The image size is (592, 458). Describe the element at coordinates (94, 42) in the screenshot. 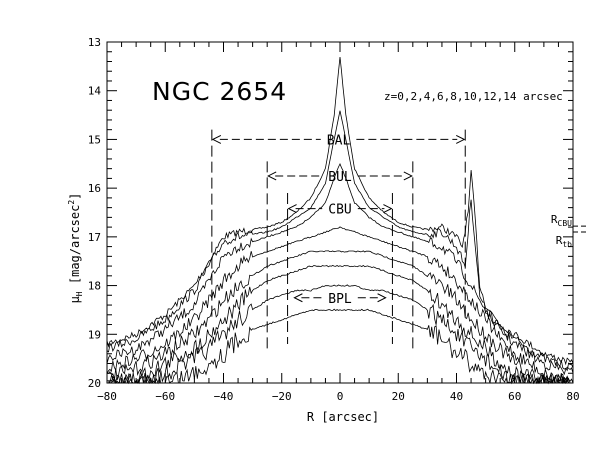

I see `y-tick-label: 13` at that location.